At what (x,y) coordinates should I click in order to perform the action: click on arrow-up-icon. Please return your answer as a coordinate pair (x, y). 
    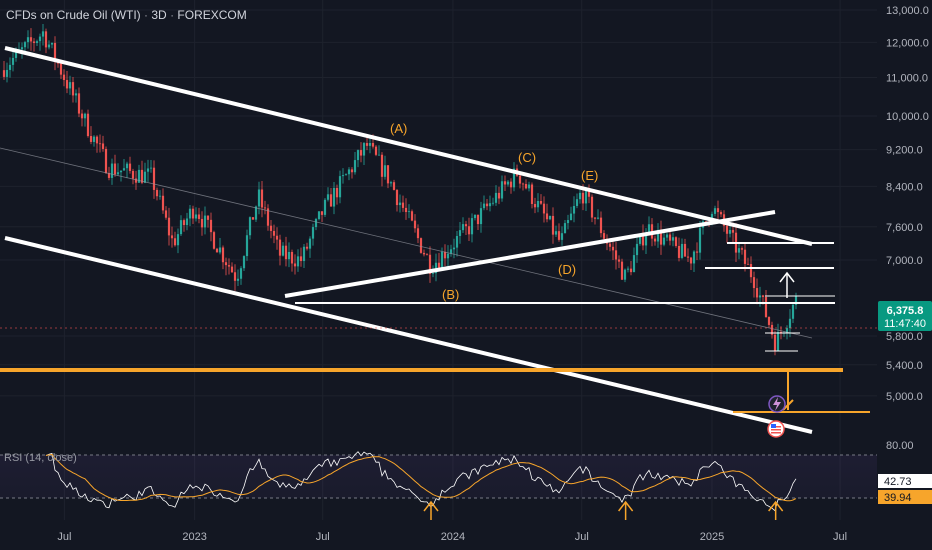
    Looking at the image, I should click on (787, 284).